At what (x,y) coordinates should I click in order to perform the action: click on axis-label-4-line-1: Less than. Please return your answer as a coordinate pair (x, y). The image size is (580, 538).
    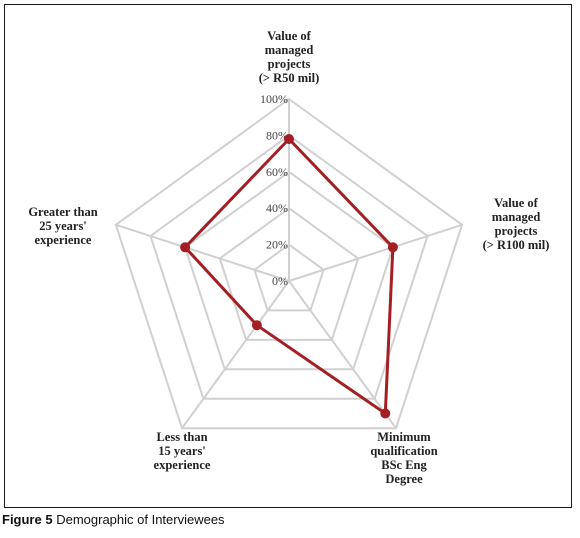
    Looking at the image, I should click on (181, 437).